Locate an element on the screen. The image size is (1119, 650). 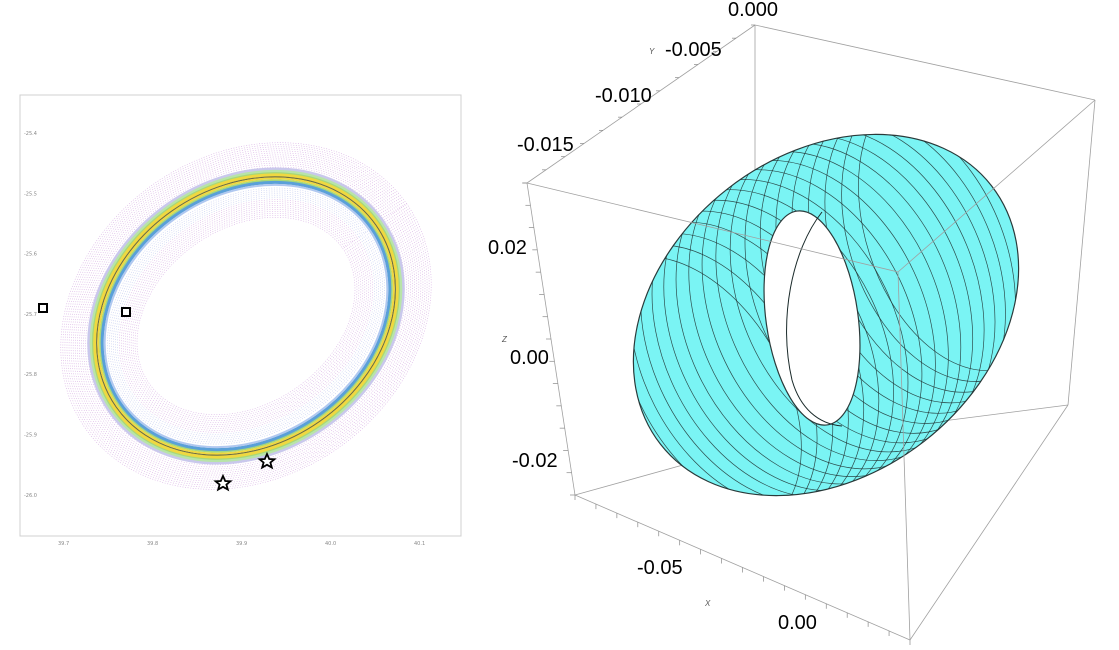
y-axis-name: Y is located at coordinates (652, 51).